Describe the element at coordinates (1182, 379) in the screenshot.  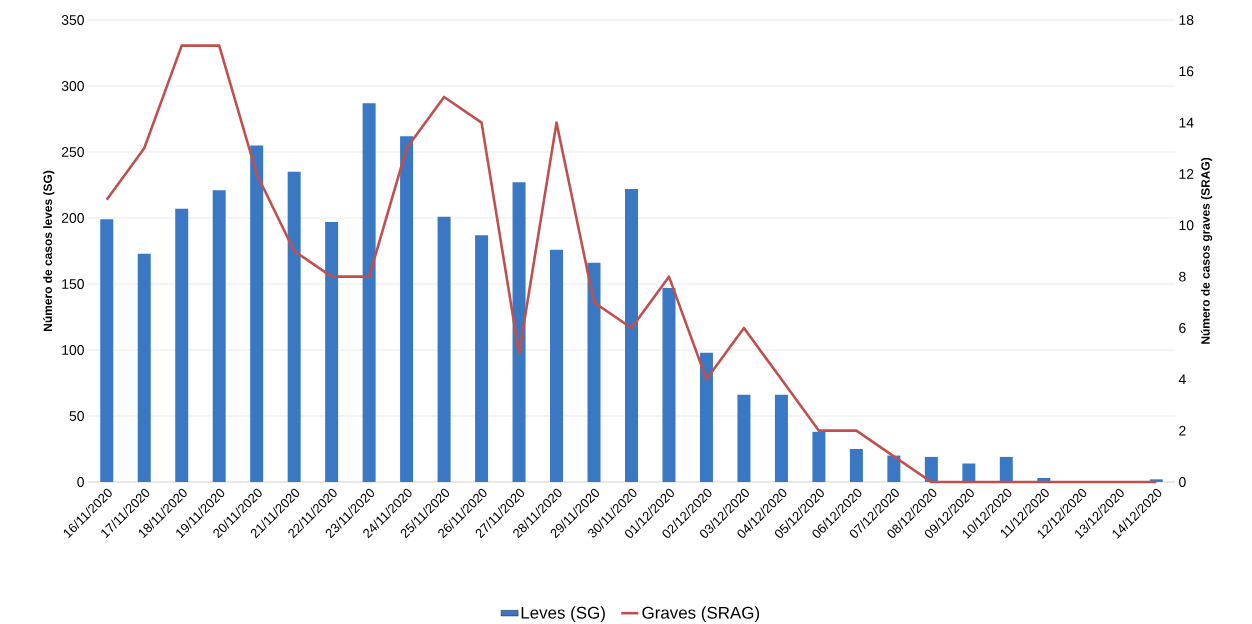
I see `y2-tick-label: 4` at that location.